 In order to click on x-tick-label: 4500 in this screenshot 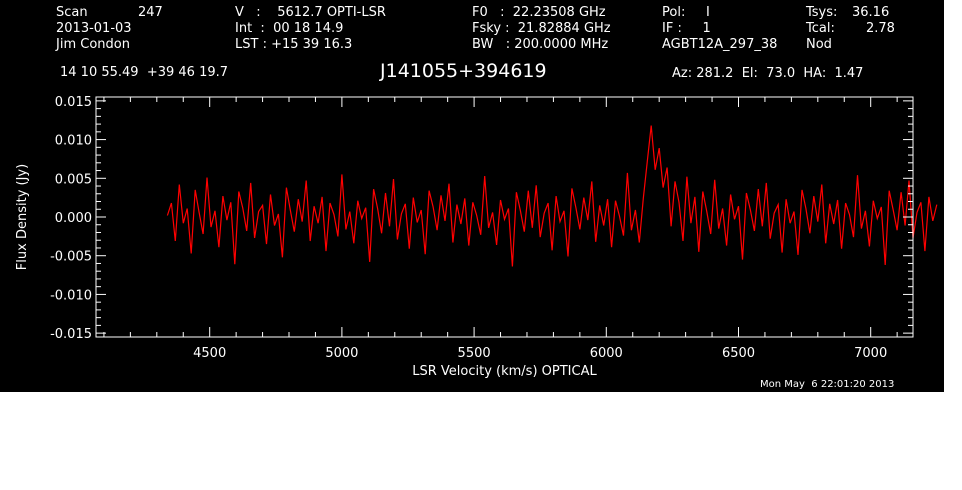, I will do `click(209, 353)`.